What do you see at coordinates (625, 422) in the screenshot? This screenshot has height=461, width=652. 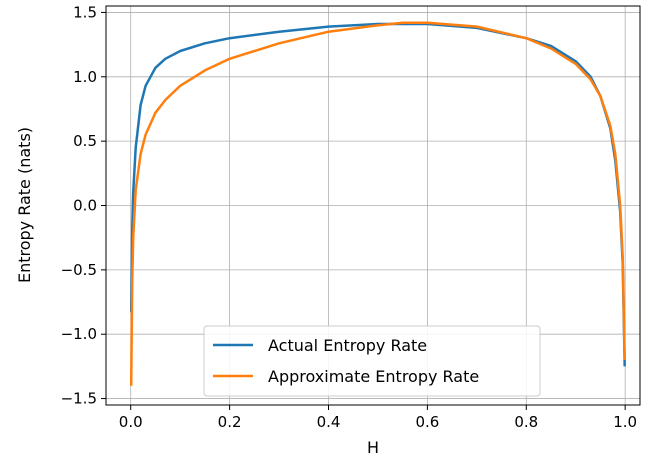 I see `x-tick-label: 1.0` at bounding box center [625, 422].